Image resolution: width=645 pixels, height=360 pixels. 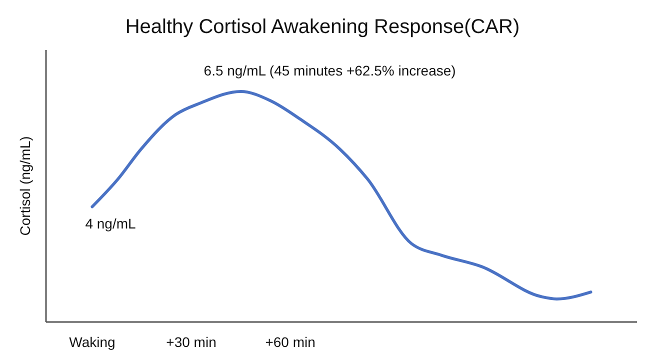 What do you see at coordinates (110, 224) in the screenshot?
I see `annotation: 4 ng/mL` at bounding box center [110, 224].